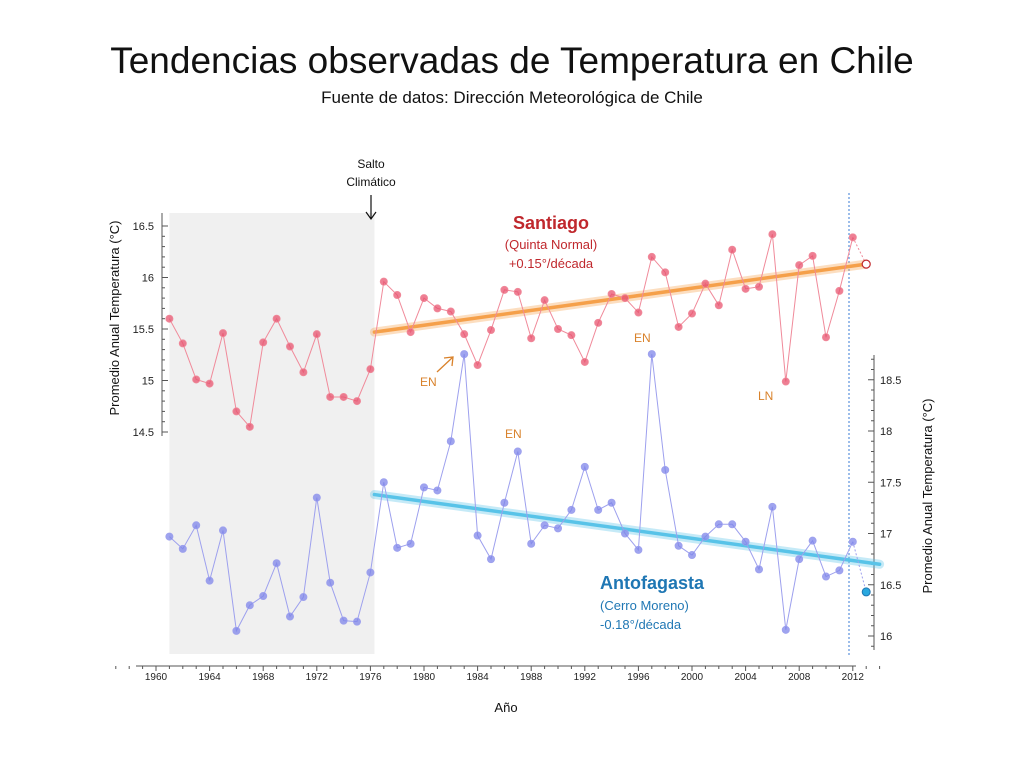 The image size is (1024, 768). Describe the element at coordinates (263, 677) in the screenshot. I see `x-tick-label: 1968` at that location.